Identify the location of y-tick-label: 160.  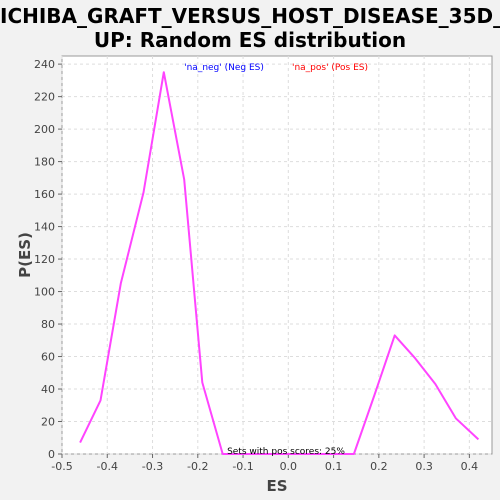
(44, 194).